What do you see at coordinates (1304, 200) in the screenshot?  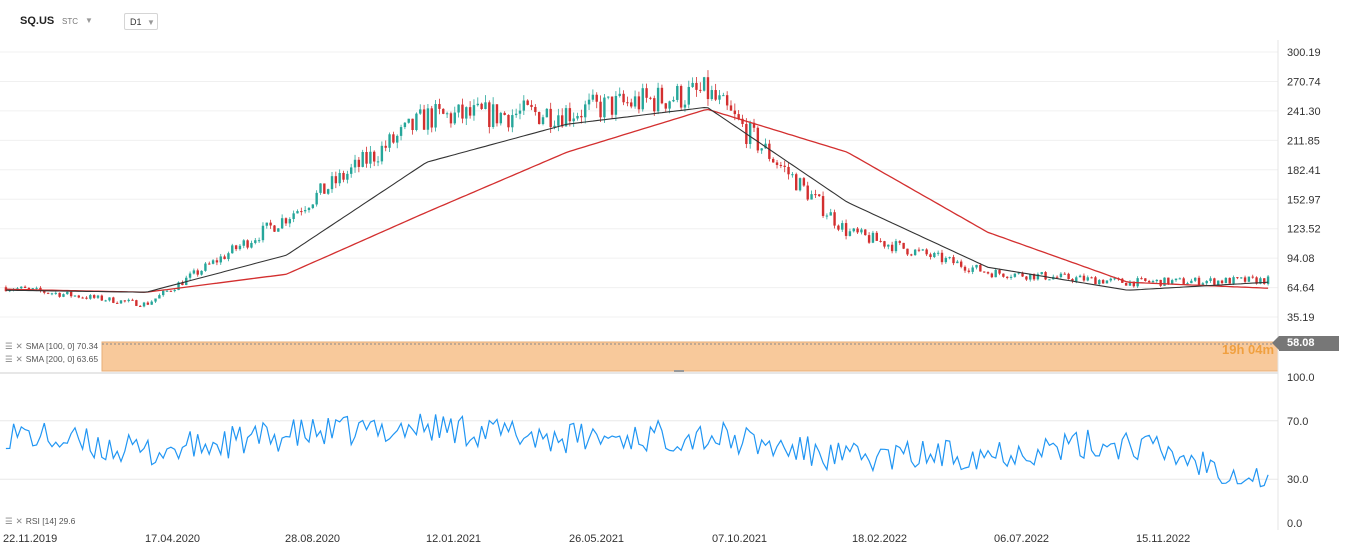 I see `price-tick: 152.97` at bounding box center [1304, 200].